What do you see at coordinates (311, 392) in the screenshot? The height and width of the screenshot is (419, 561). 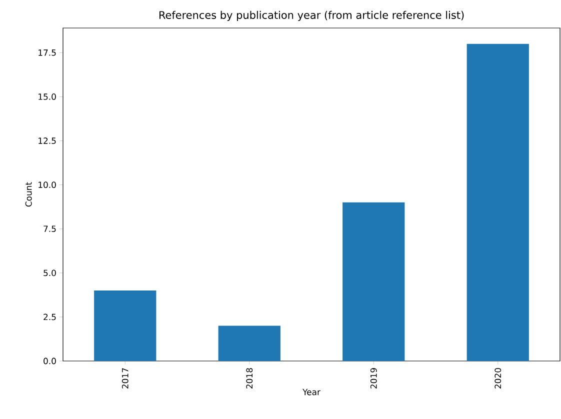 I see `x-axis-title: Year` at bounding box center [311, 392].